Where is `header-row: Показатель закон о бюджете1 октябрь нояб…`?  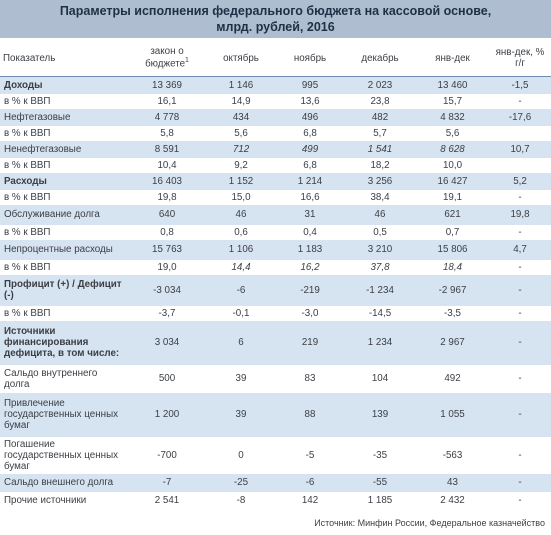
header-row: Показатель закон о бюджете1 октябрь нояб… is located at coordinates (275, 58).